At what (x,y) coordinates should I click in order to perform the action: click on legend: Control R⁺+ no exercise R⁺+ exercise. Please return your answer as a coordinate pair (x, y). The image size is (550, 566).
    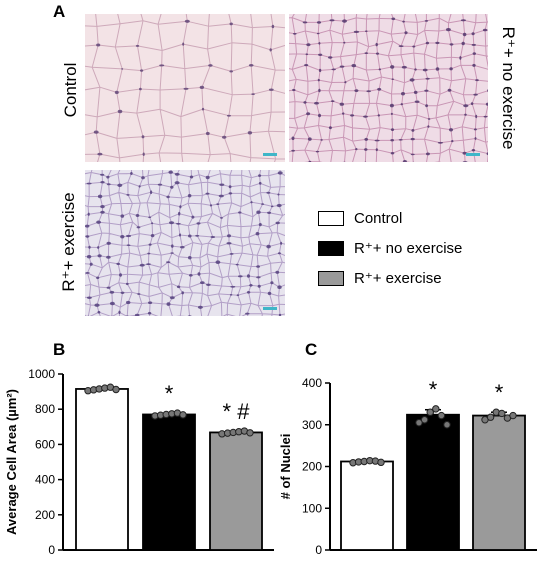
    Looking at the image, I should click on (390, 248).